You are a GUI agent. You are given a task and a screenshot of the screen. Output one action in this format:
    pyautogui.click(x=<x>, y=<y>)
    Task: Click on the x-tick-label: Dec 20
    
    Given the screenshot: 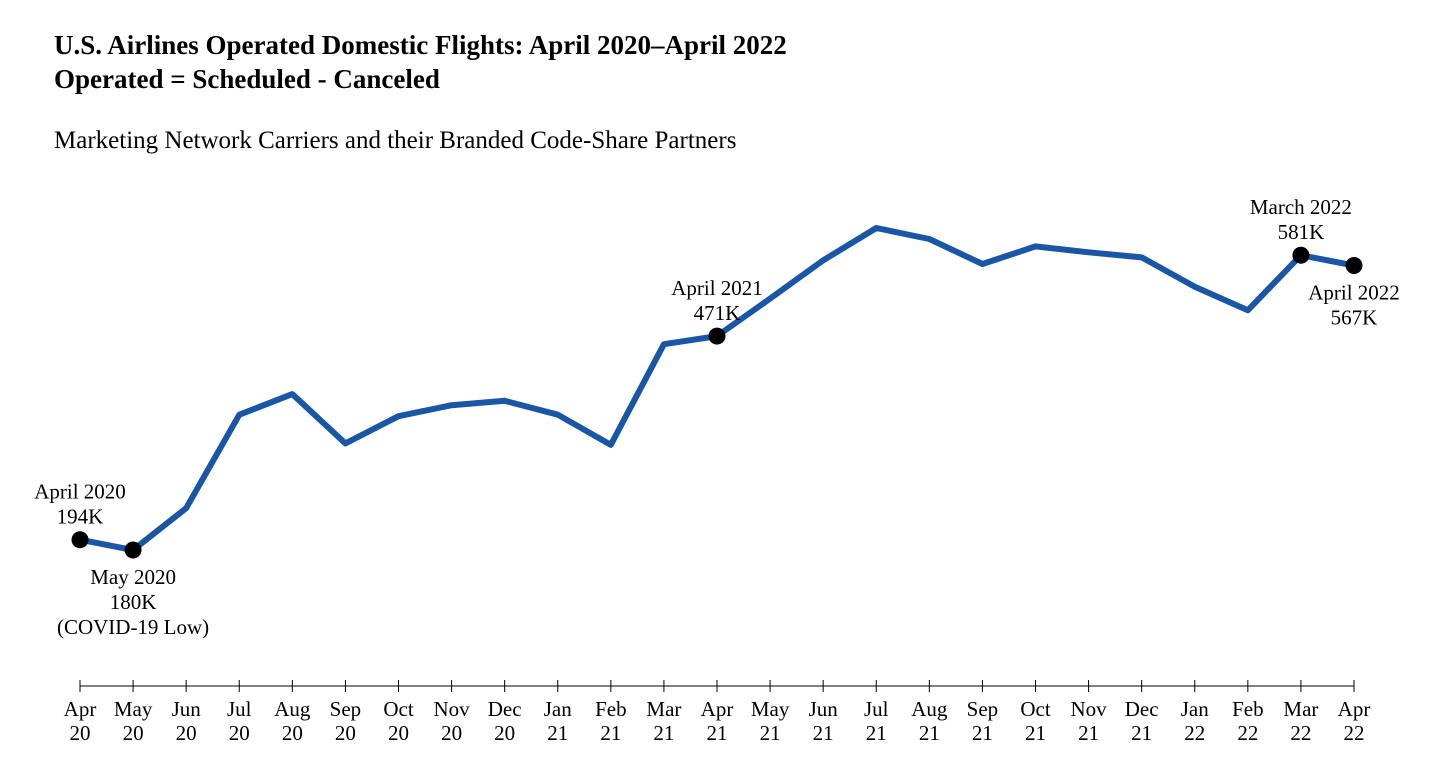 What is the action you would take?
    pyautogui.click(x=505, y=721)
    